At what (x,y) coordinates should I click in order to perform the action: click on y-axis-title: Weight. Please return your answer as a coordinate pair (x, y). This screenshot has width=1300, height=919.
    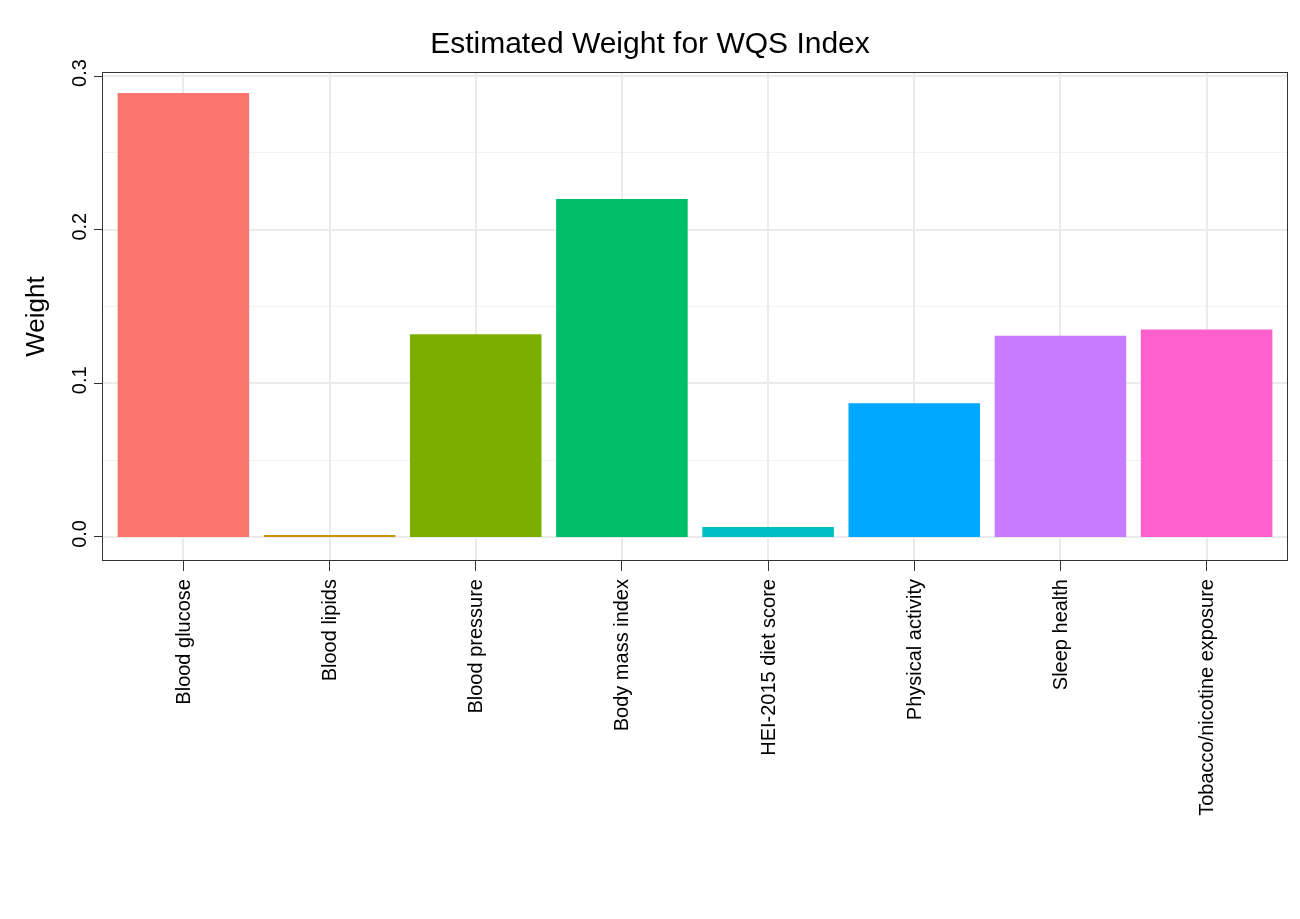
    Looking at the image, I should click on (35, 316).